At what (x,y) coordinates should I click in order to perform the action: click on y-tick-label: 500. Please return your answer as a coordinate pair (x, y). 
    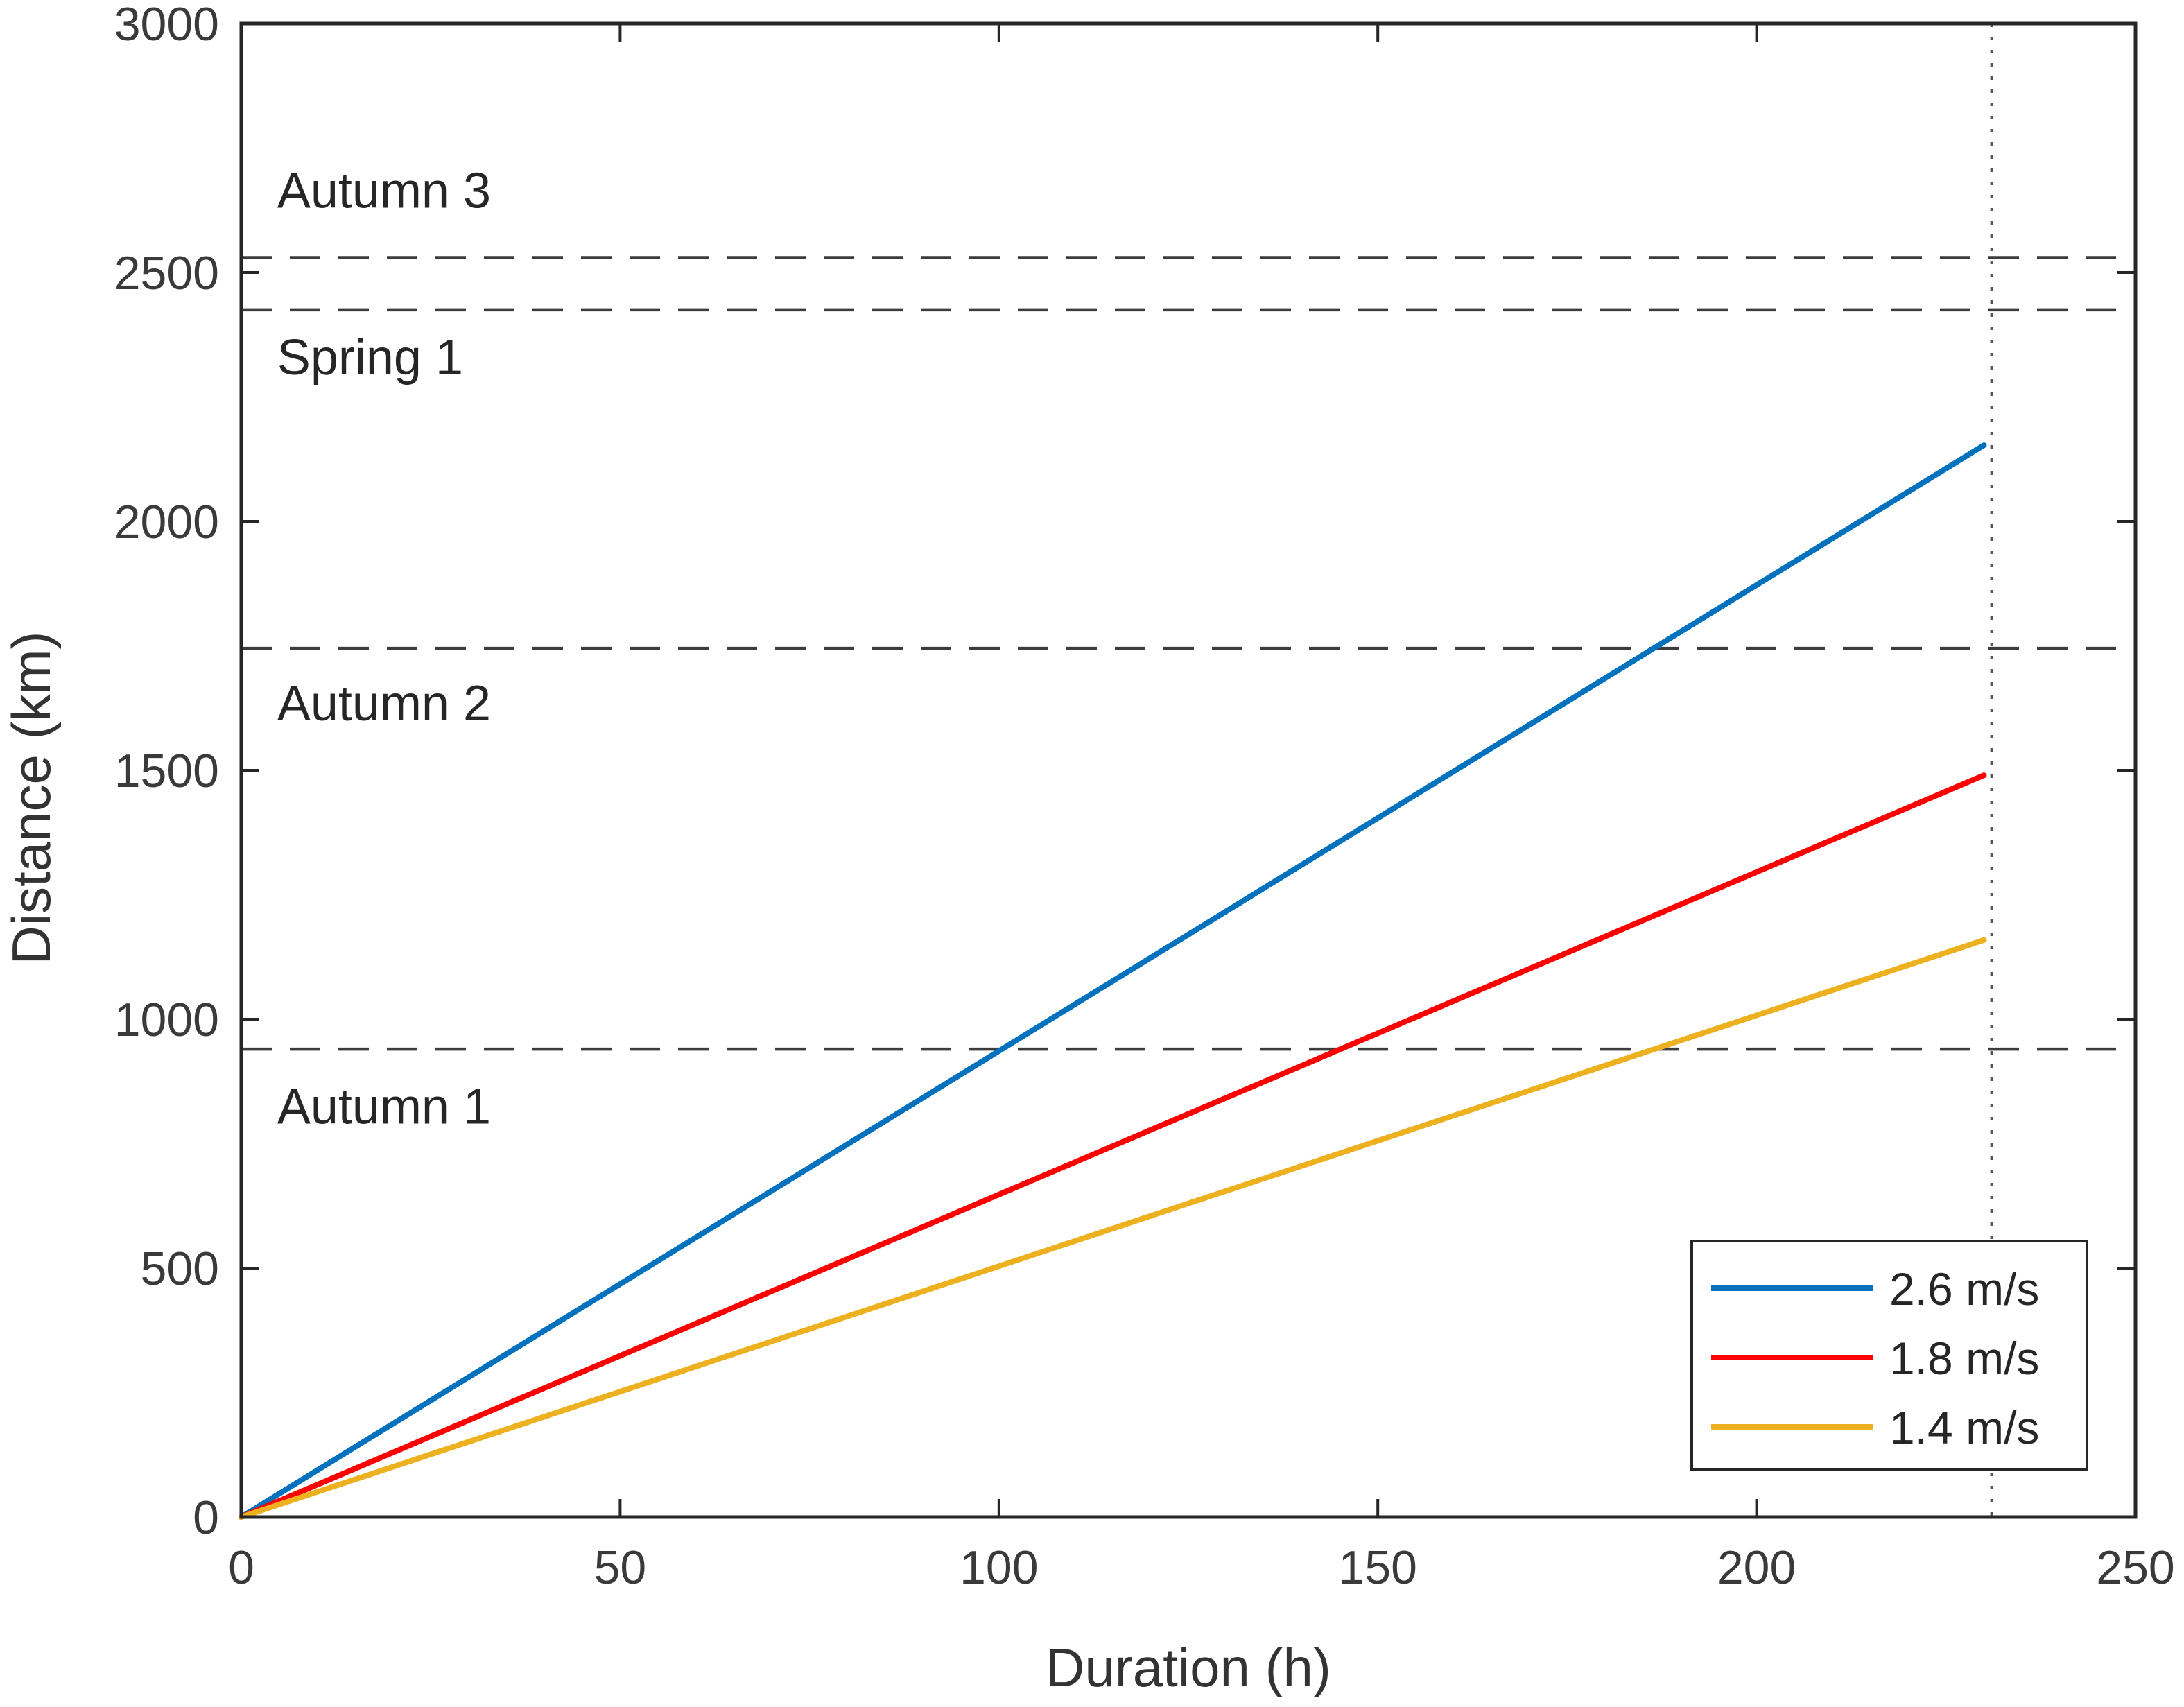
    Looking at the image, I should click on (180, 1268).